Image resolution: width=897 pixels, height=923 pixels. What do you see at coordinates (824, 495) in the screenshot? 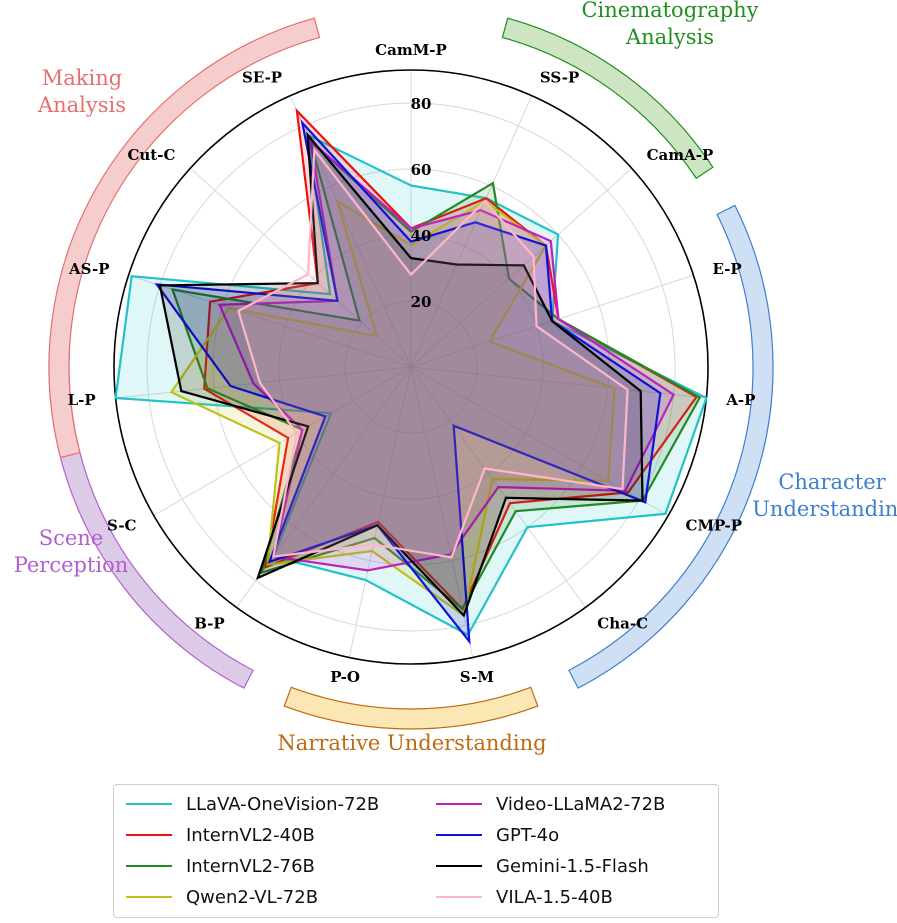
I see `group-label-character-understanding: Character Understanding` at bounding box center [824, 495].